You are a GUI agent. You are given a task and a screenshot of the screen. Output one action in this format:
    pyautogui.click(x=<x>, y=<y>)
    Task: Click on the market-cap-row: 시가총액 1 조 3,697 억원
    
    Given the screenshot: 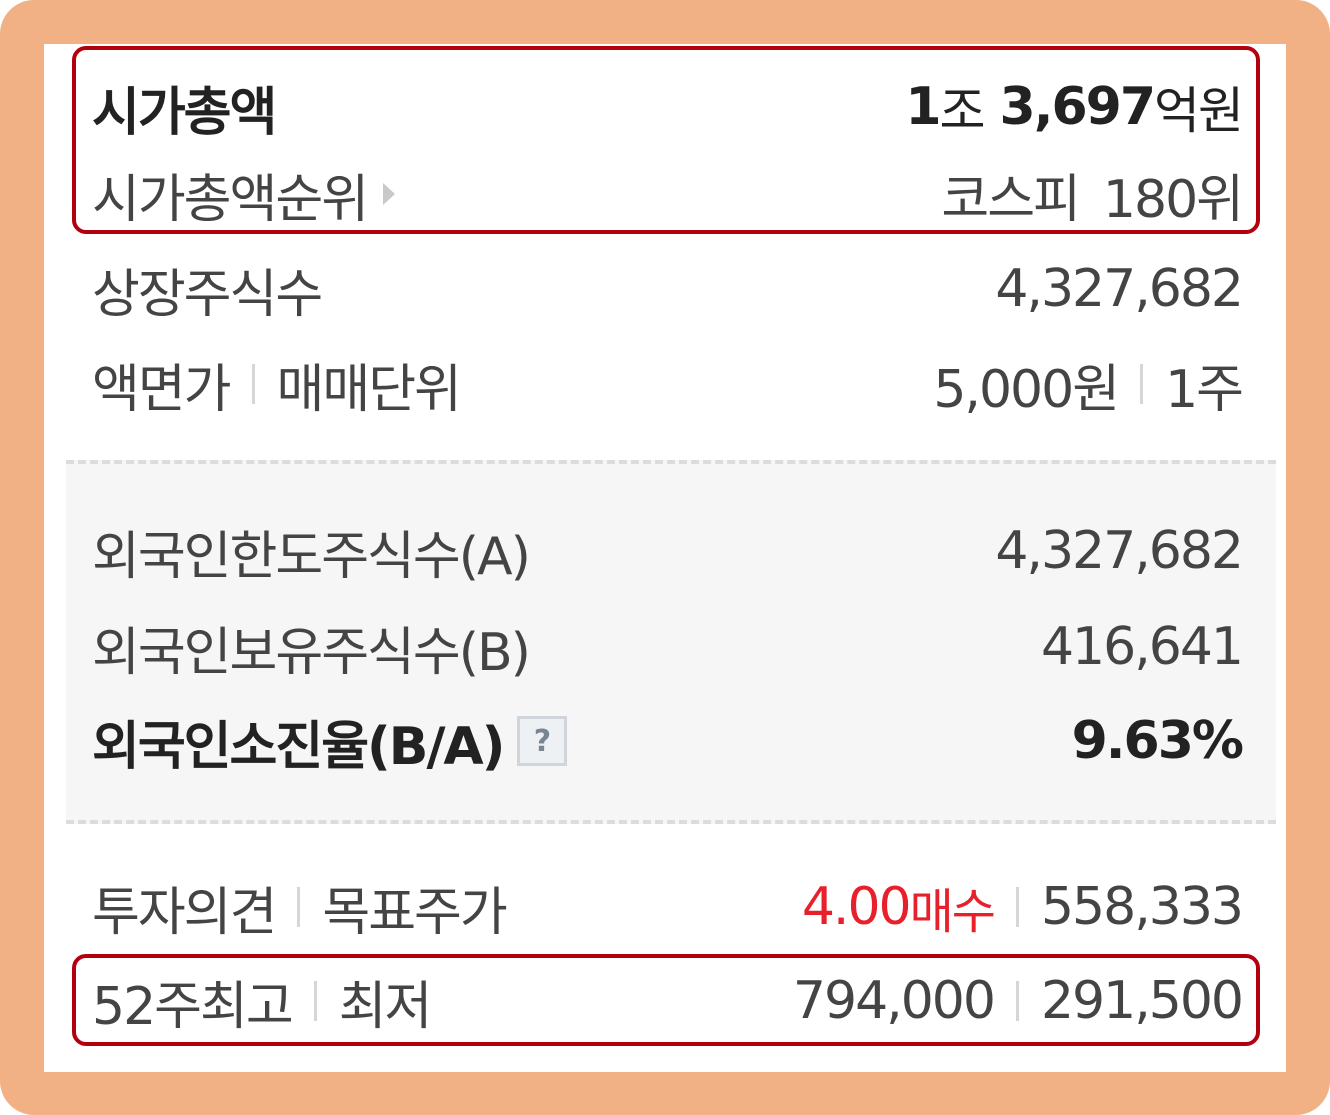 What is the action you would take?
    pyautogui.click(x=668, y=107)
    